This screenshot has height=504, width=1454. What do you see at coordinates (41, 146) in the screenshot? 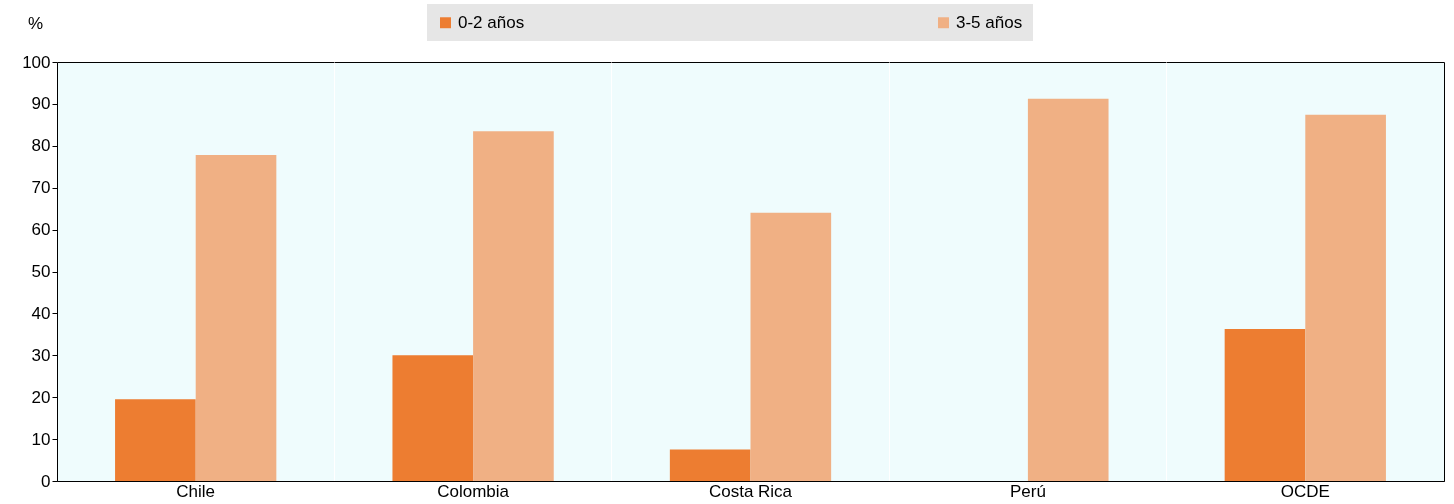
I see `y-tick-label: 80` at bounding box center [41, 146].